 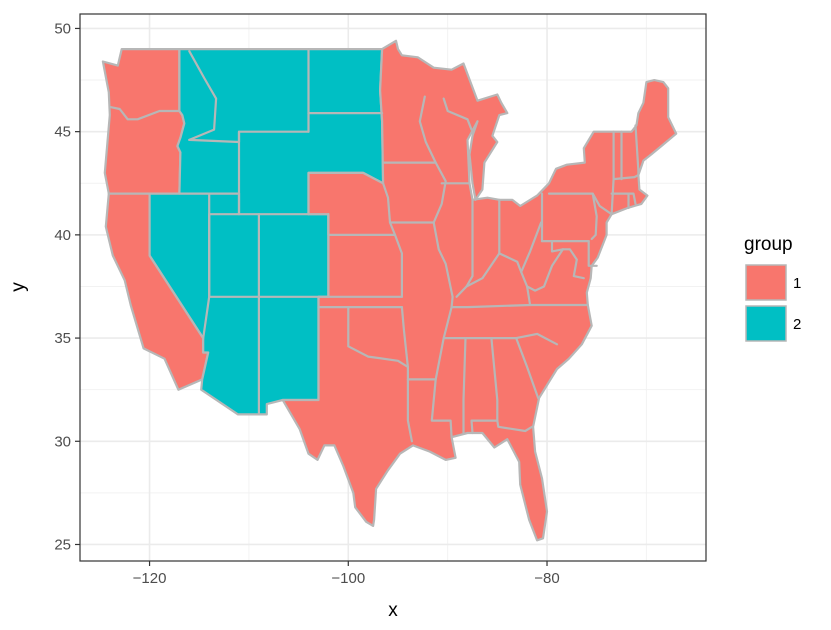 I want to click on legend-label-1: 1, so click(x=797, y=283).